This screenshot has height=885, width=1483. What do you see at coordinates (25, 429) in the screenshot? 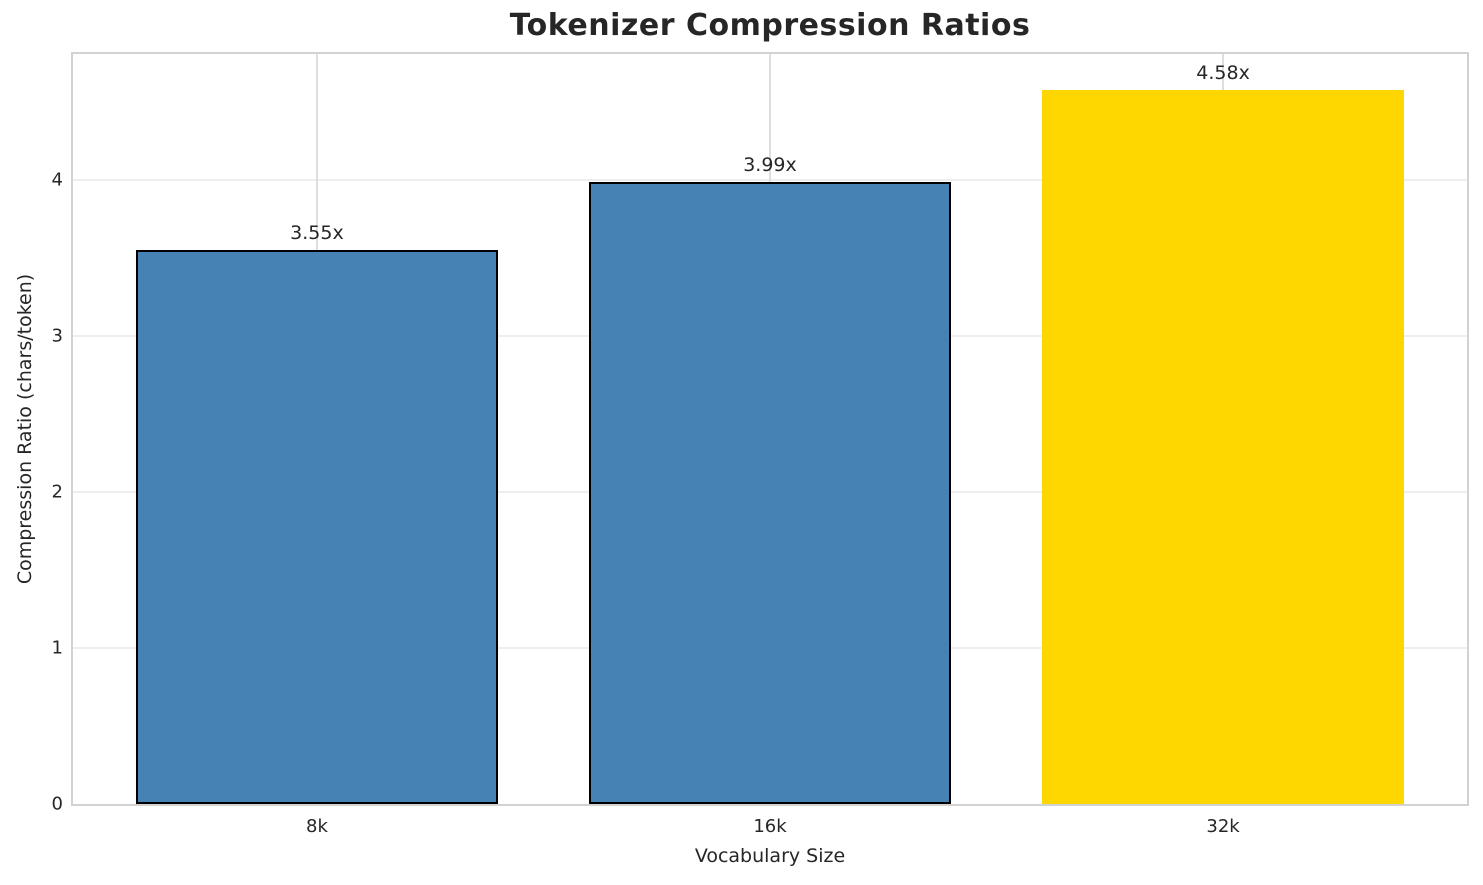
I see `y-axis-label: Compression Ratio (chars/token)` at bounding box center [25, 429].